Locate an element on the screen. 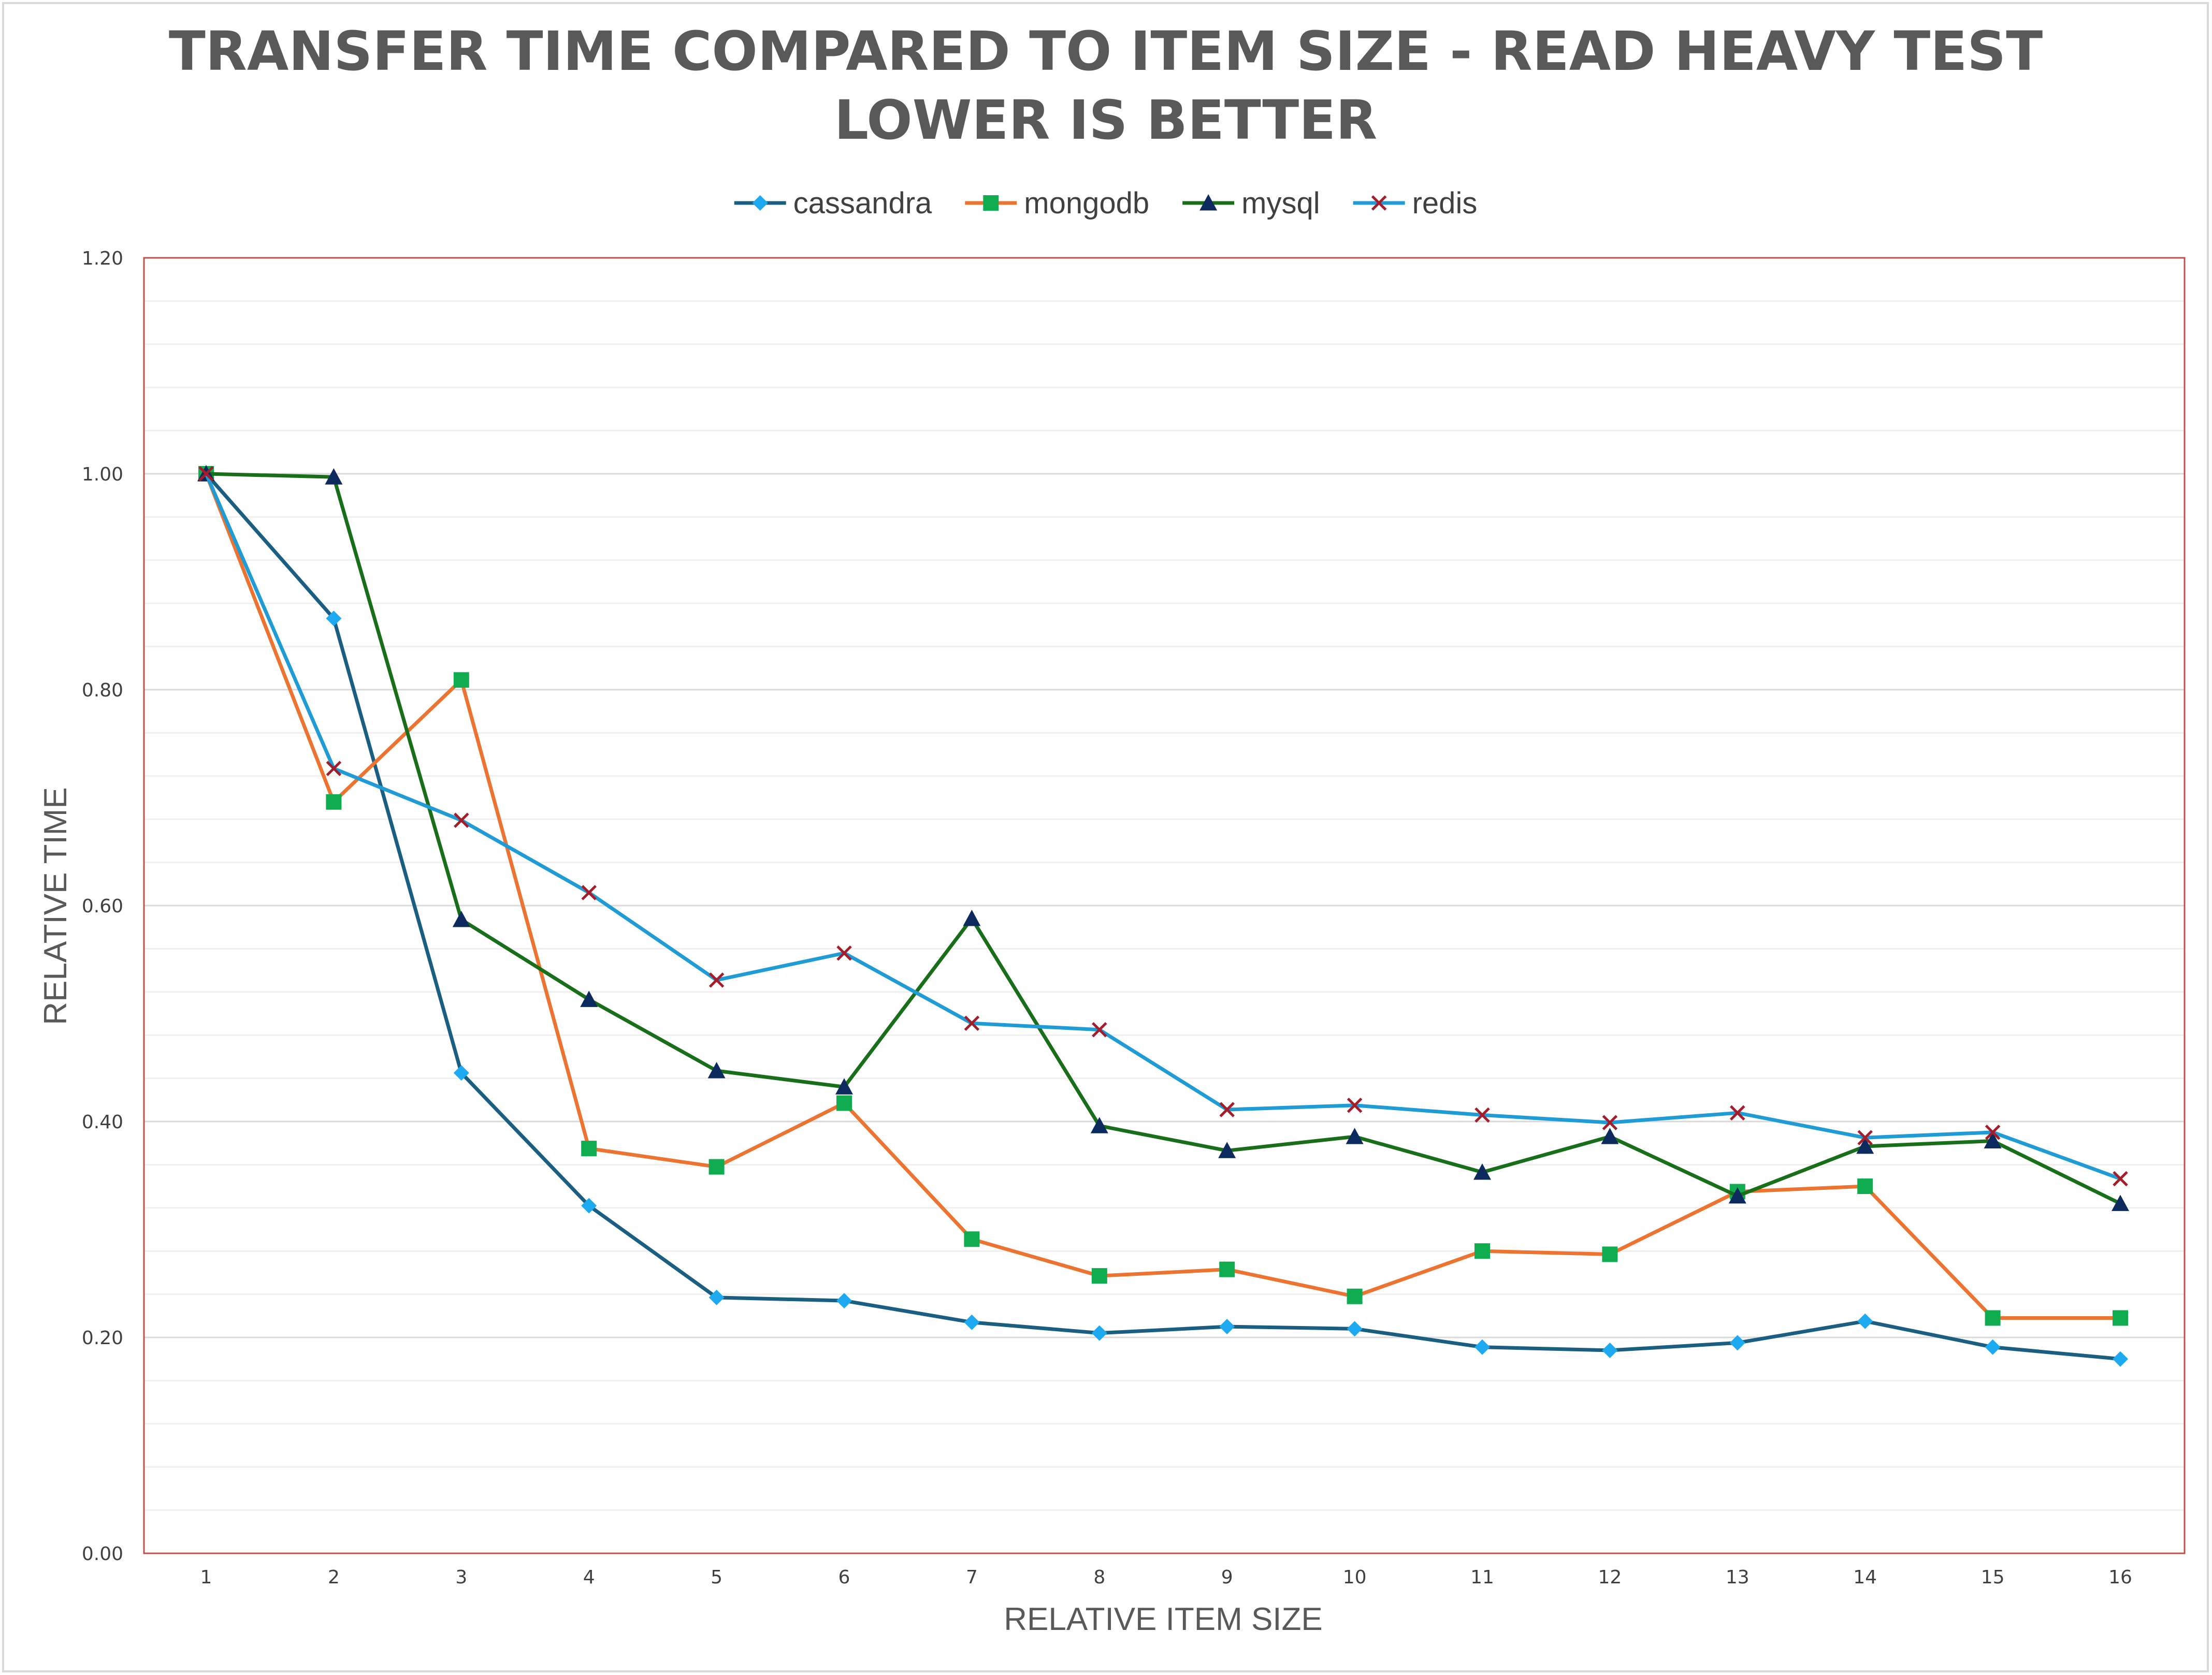 Image resolution: width=2212 pixels, height=1675 pixels. y-tick-label: 0.60 is located at coordinates (102, 907).